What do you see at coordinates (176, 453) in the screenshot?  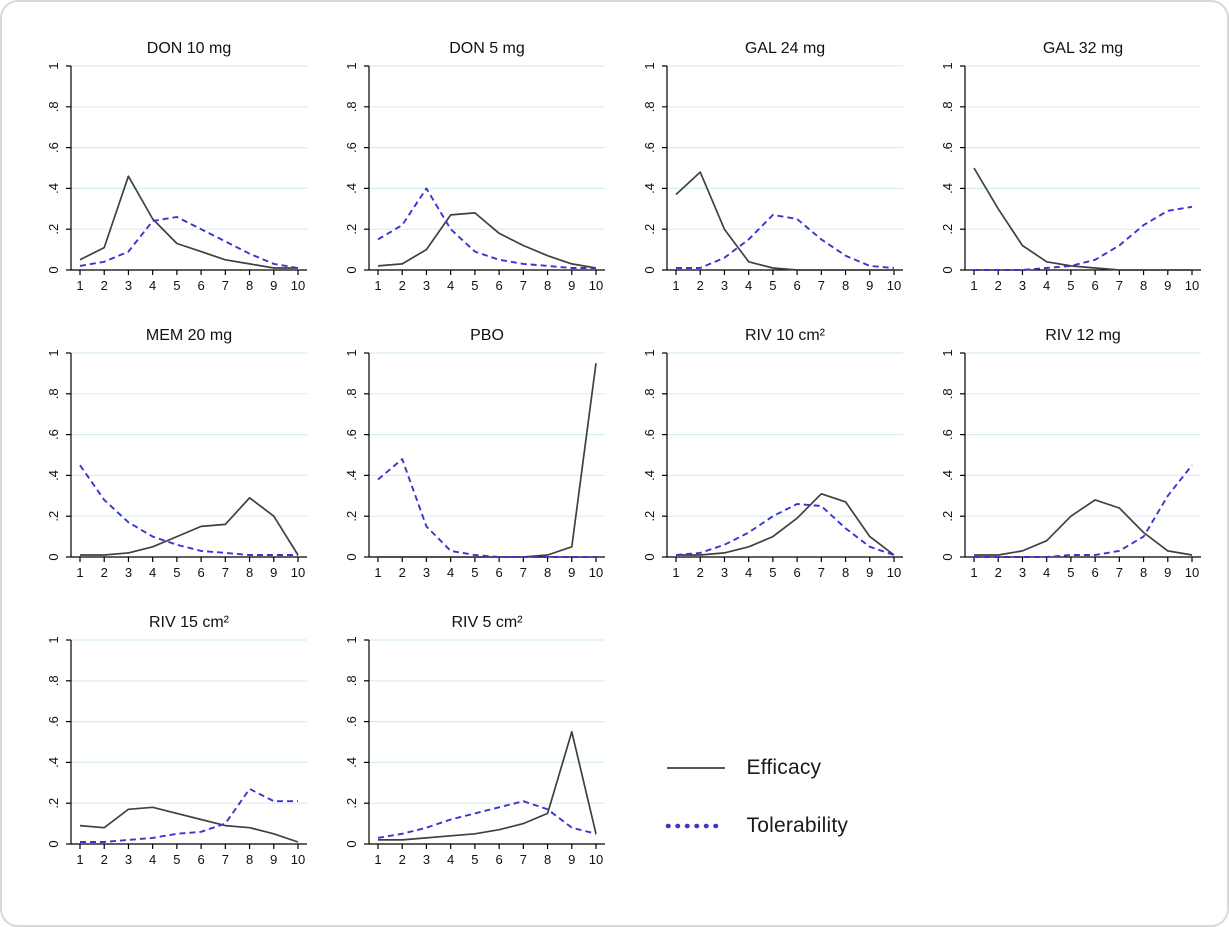 I see `chart-plot: MEM 20 mg 0 .2 .4 .6 .8 1 1 2 3 4 5 6 7 8 9 10` at bounding box center [176, 453].